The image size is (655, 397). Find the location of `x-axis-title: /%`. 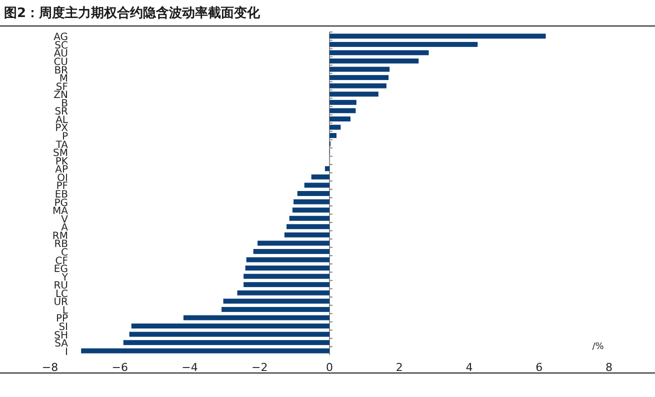

x-axis-title: /% is located at coordinates (598, 347).